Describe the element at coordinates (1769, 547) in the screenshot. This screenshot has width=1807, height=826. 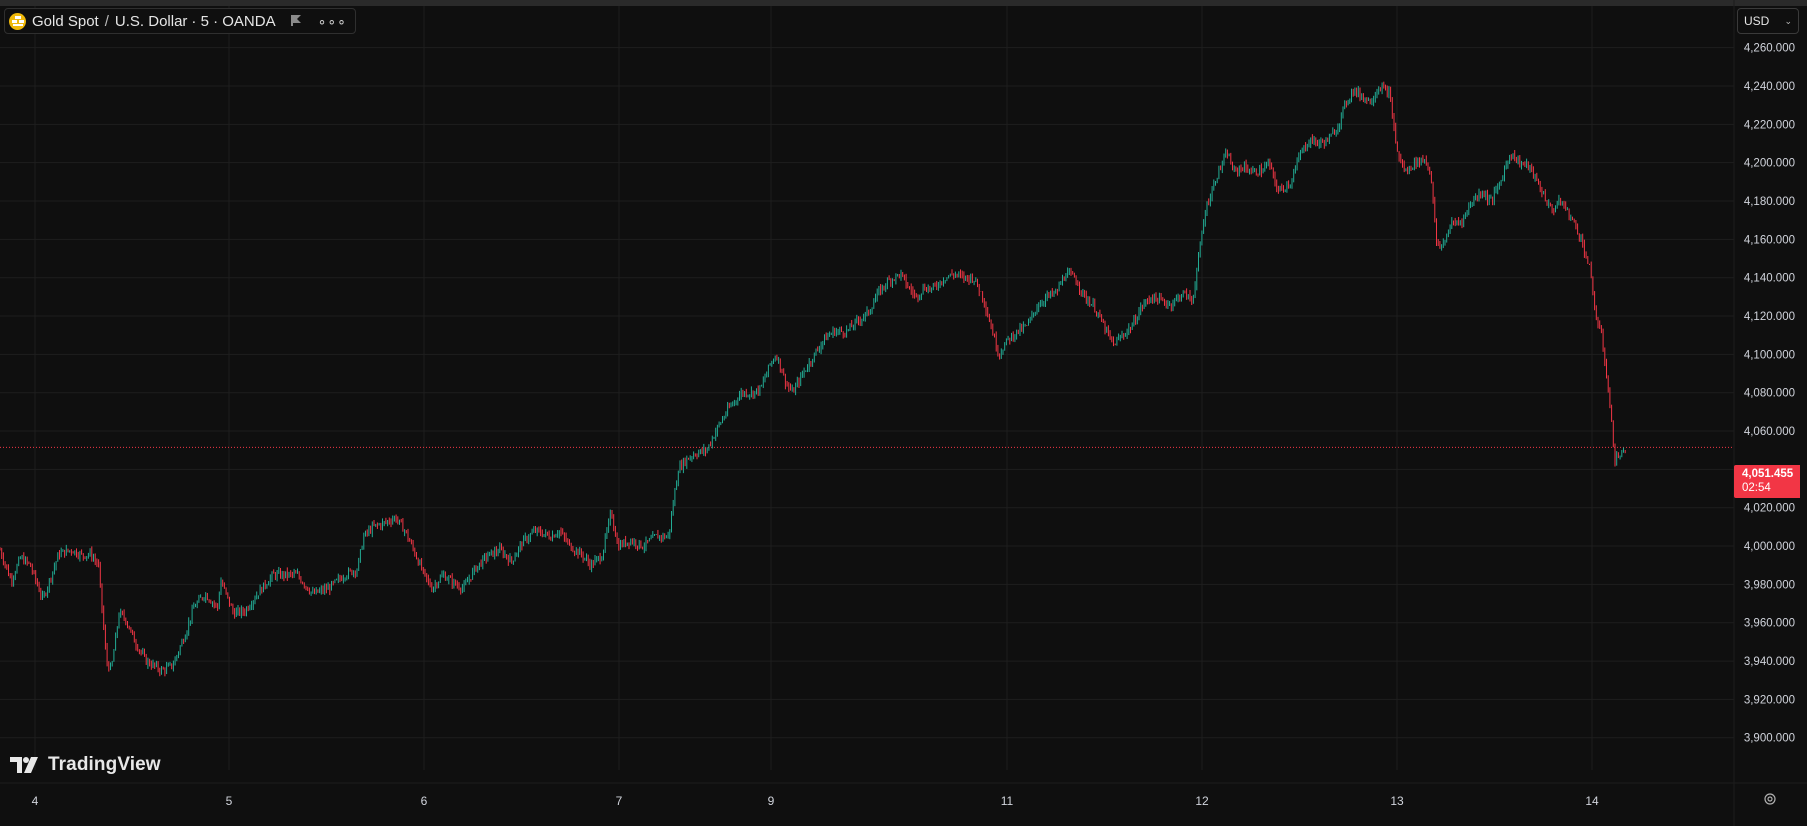
I see `y-tick-label: 4,000.000` at that location.